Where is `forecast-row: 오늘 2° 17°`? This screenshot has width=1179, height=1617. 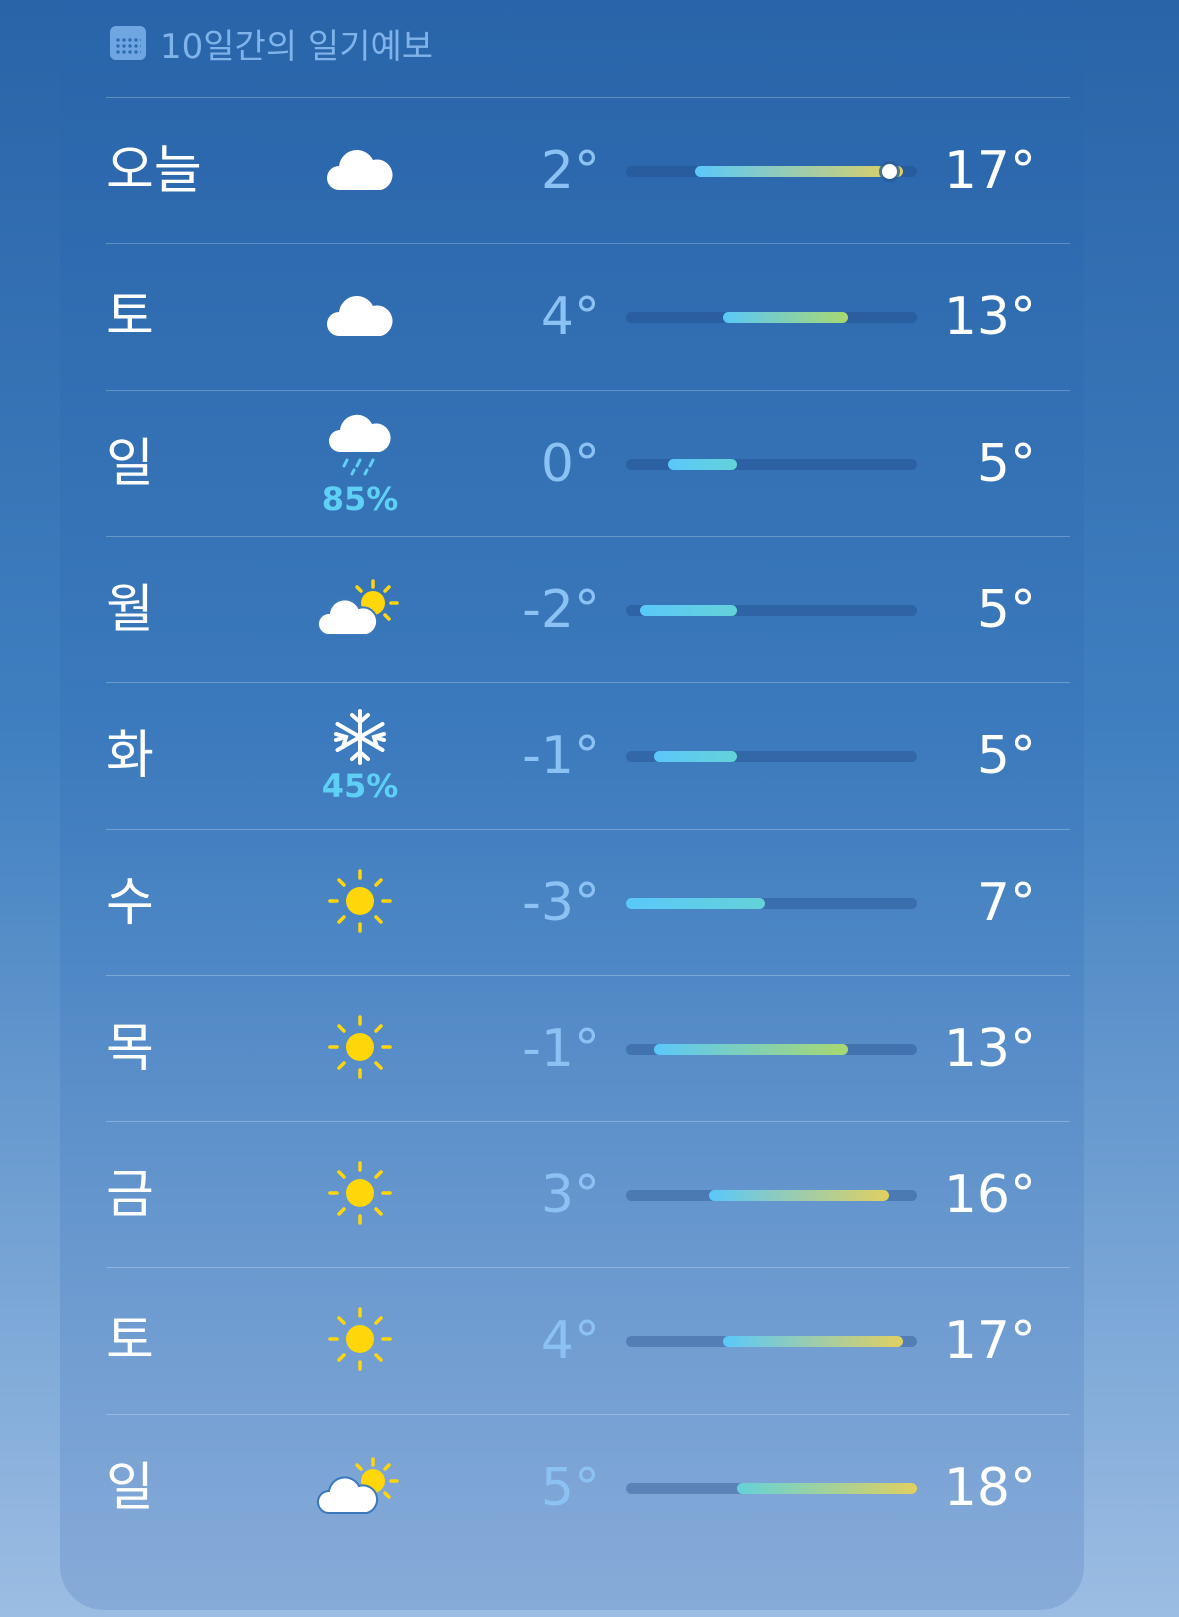 forecast-row: 오늘 2° 17° is located at coordinates (588, 170).